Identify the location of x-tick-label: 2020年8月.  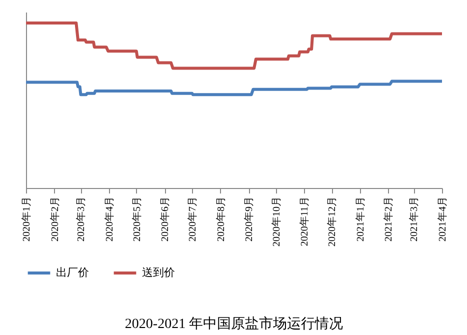
(220, 219).